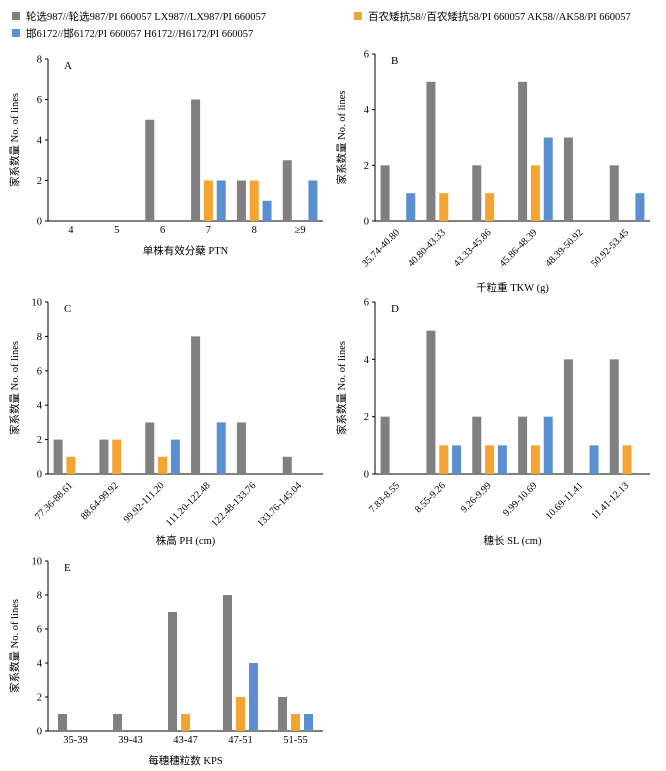 The width and height of the screenshot is (666, 771). I want to click on x-tick-label-a: 8, so click(254, 230).